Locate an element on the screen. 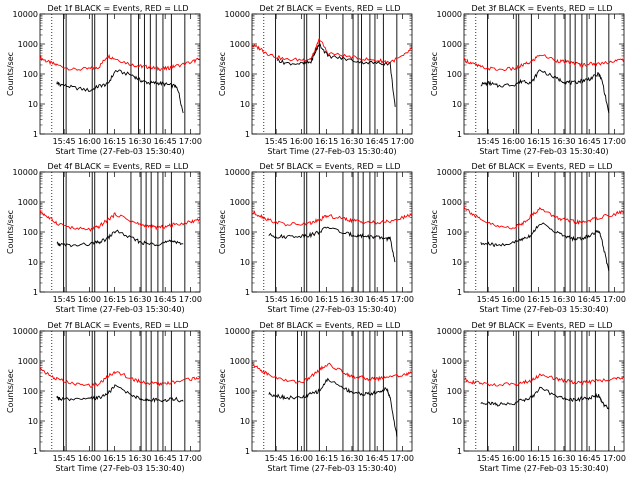  panel-title: Det 4f BLACK = Events, RED = LLD is located at coordinates (117, 166).